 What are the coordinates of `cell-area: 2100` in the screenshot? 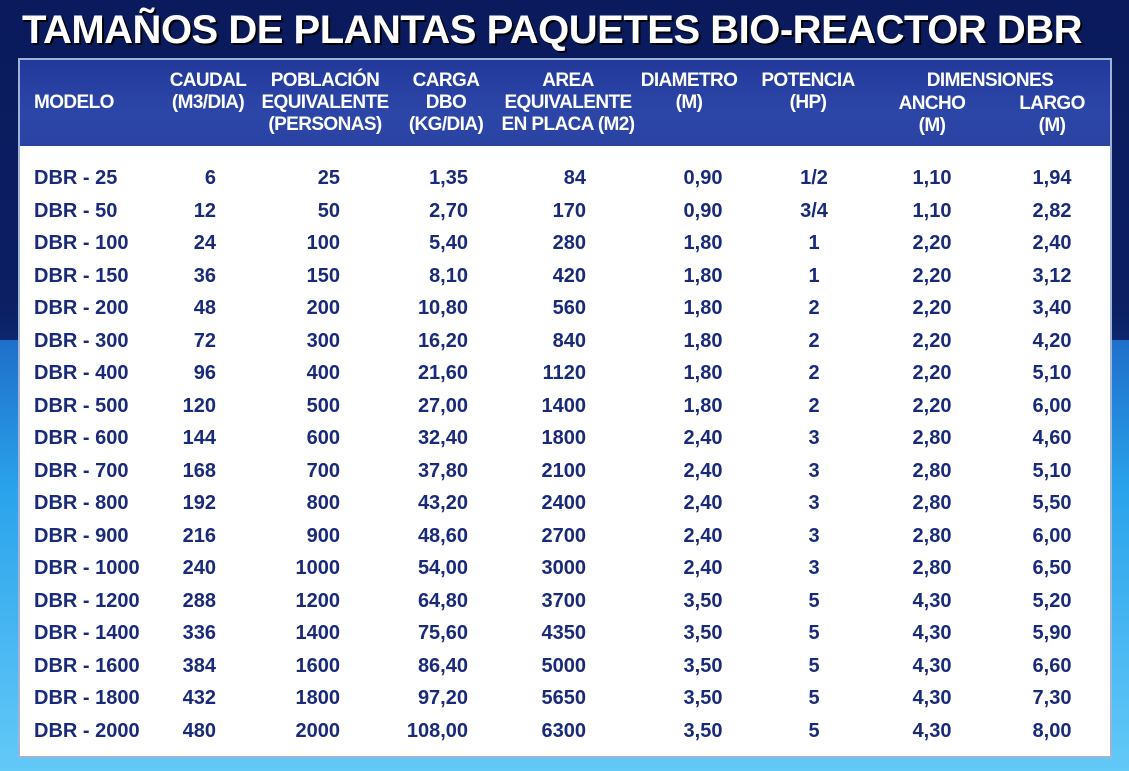 It's located at (564, 470).